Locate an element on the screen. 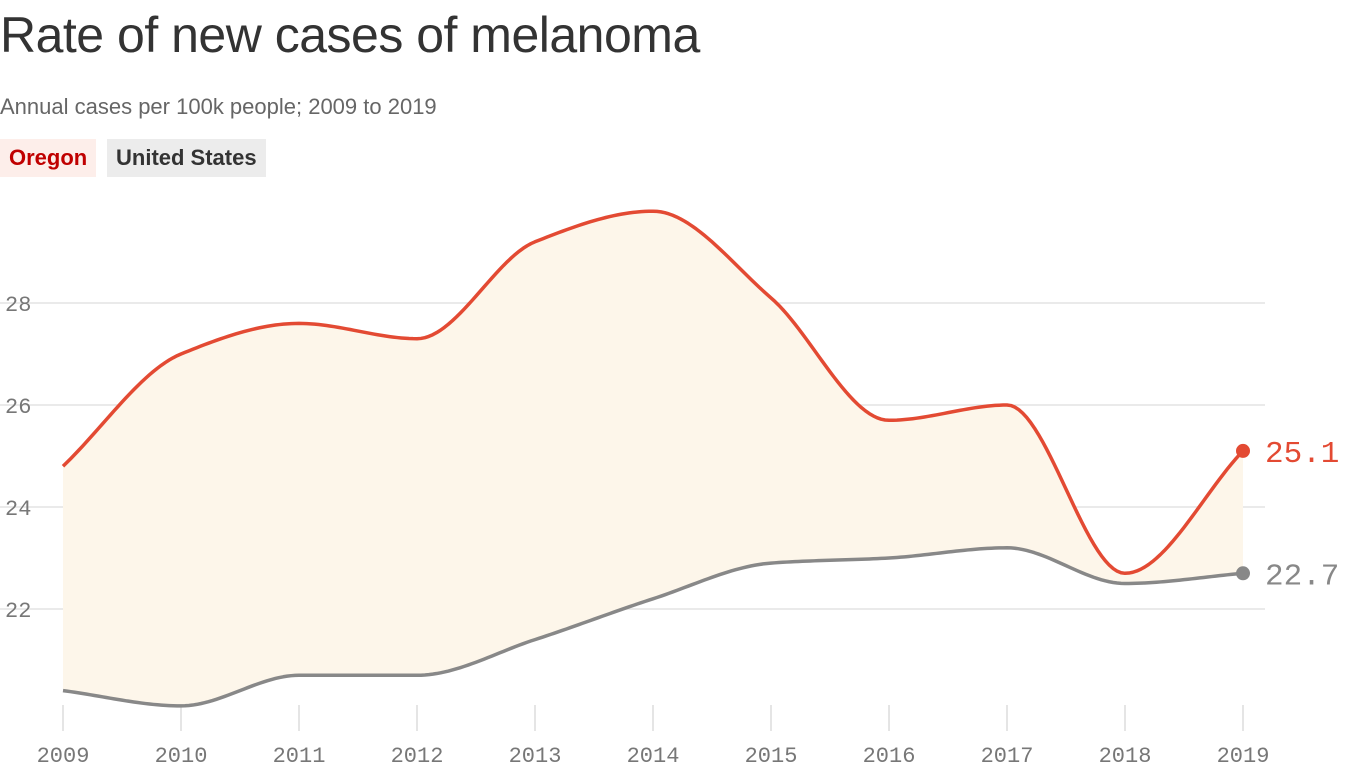 Image resolution: width=1366 pixels, height=768 pixels. x-tick-label: 2016 is located at coordinates (889, 756).